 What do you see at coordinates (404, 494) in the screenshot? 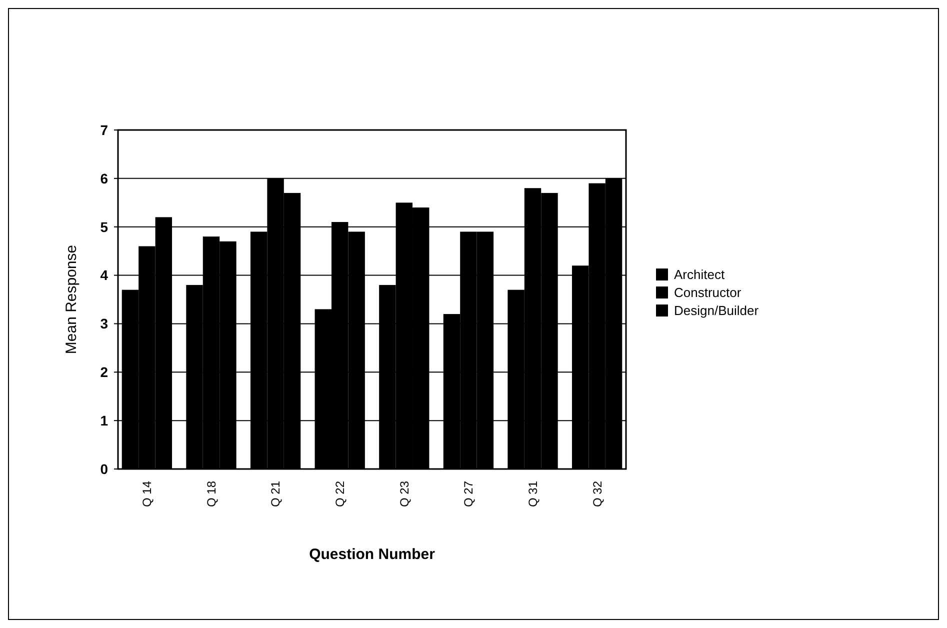
I see `x-tick-label: Q 23` at bounding box center [404, 494].